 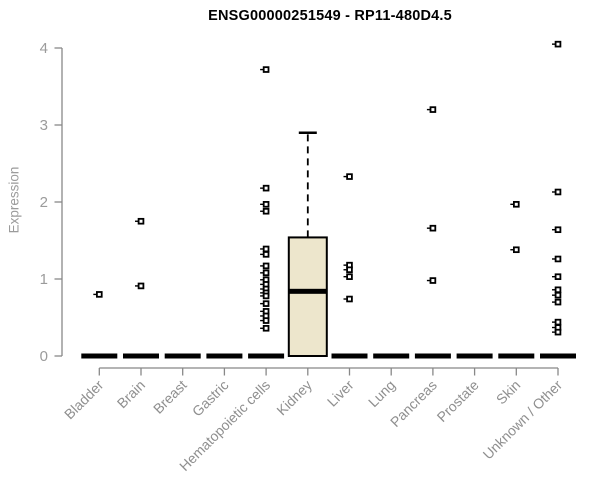 What do you see at coordinates (84, 400) in the screenshot?
I see `x-tick-label-bladder: Bladder` at bounding box center [84, 400].